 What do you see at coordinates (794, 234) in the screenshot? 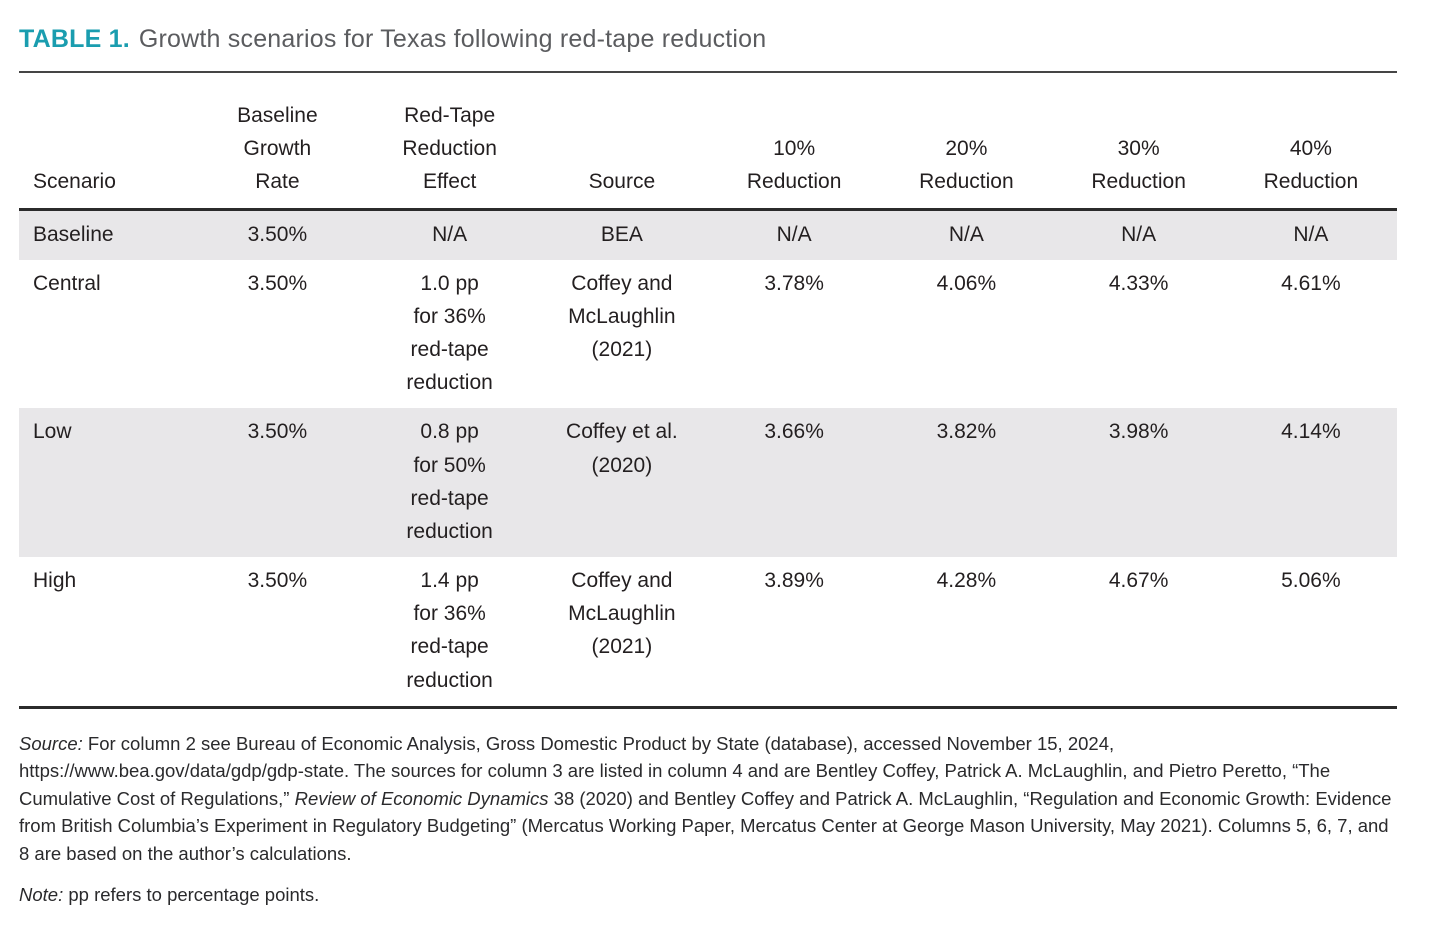
I see `cell-10-reduction: N/A` at bounding box center [794, 234].